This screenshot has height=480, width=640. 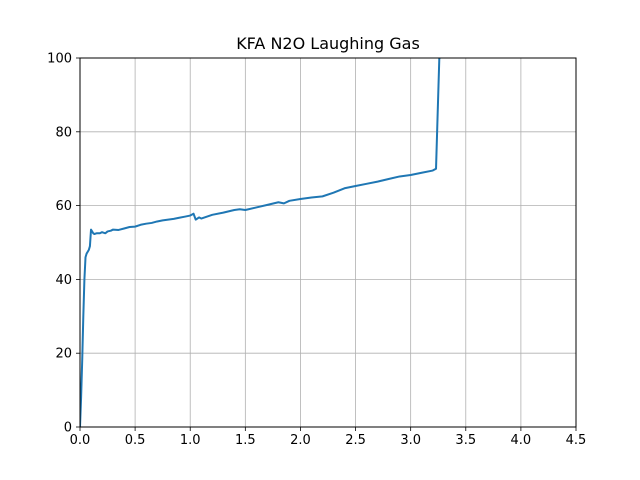 I want to click on x-tick-label: 2.5, so click(x=355, y=440).